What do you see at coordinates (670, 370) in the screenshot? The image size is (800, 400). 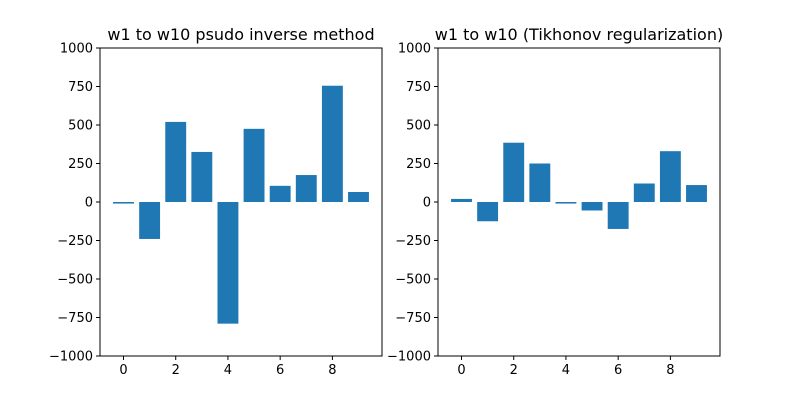 I see `right-x-tick-label-8: 8` at bounding box center [670, 370].